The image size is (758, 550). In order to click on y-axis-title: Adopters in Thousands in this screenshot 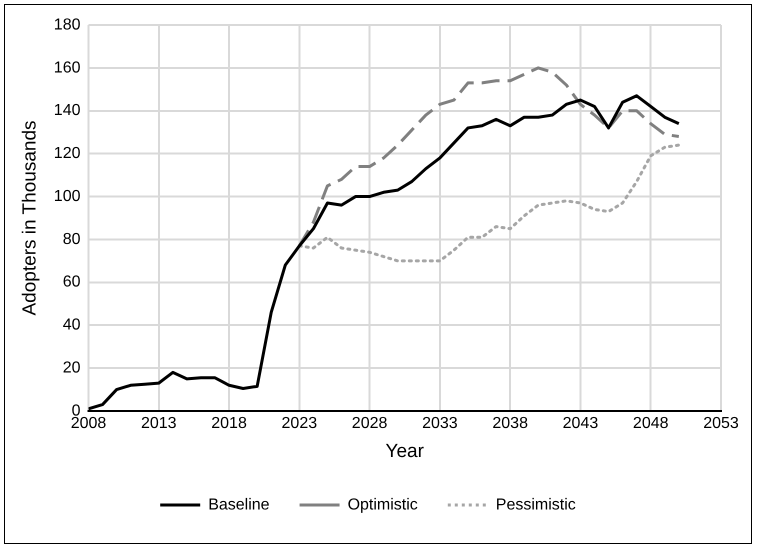, I will do `click(30, 218)`.